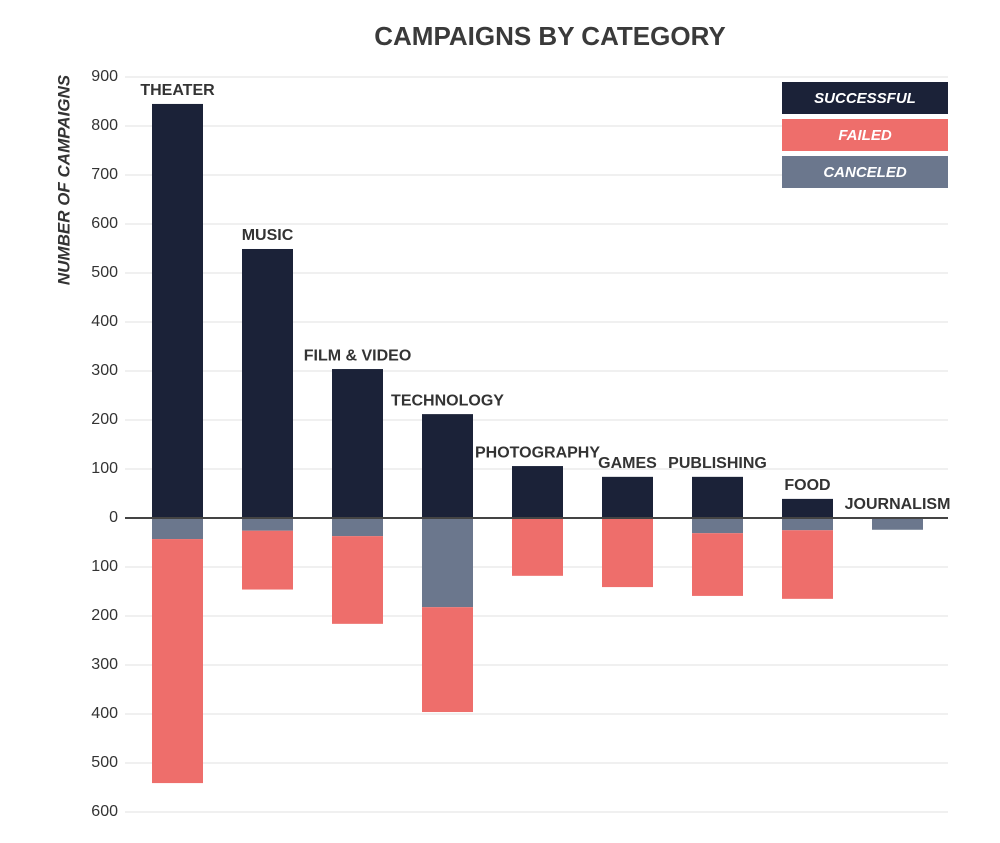  I want to click on category-label: MUSIC, so click(268, 235).